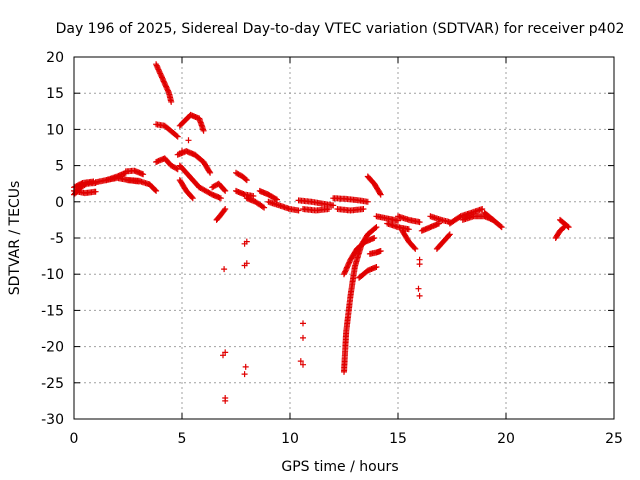  Describe the element at coordinates (55, 94) in the screenshot. I see `y-tick-label: 15` at that location.